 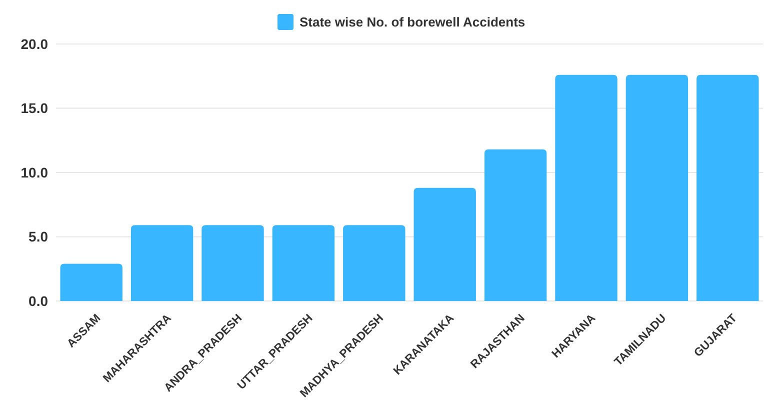 What do you see at coordinates (38, 236) in the screenshot?
I see `y-tick-label: 5.0` at bounding box center [38, 236].